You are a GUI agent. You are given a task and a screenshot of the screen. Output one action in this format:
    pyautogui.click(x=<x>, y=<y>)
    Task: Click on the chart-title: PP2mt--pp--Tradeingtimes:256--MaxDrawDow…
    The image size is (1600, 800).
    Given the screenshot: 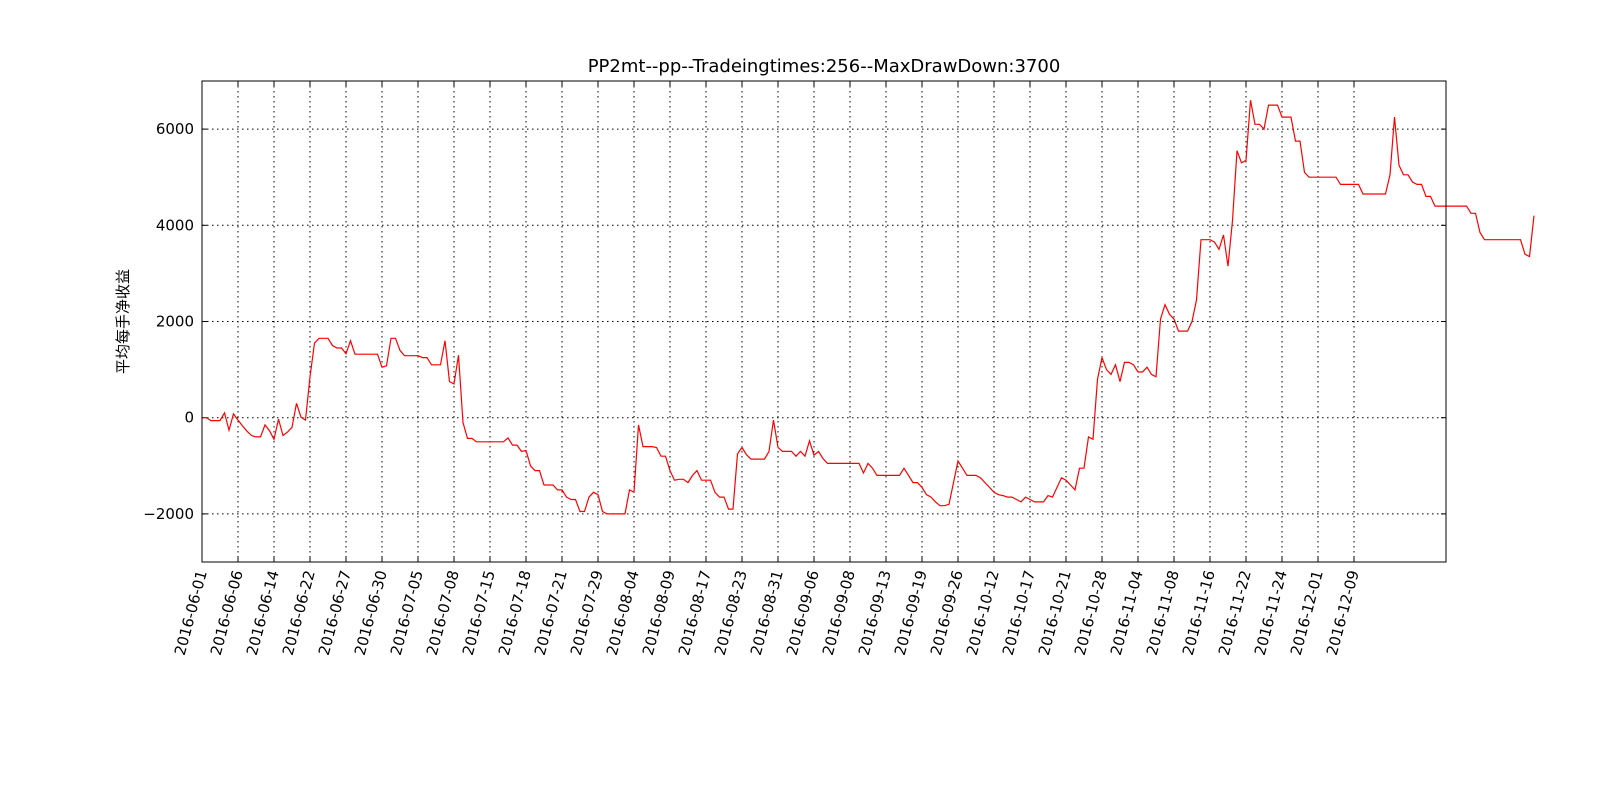 What is the action you would take?
    pyautogui.click(x=824, y=66)
    